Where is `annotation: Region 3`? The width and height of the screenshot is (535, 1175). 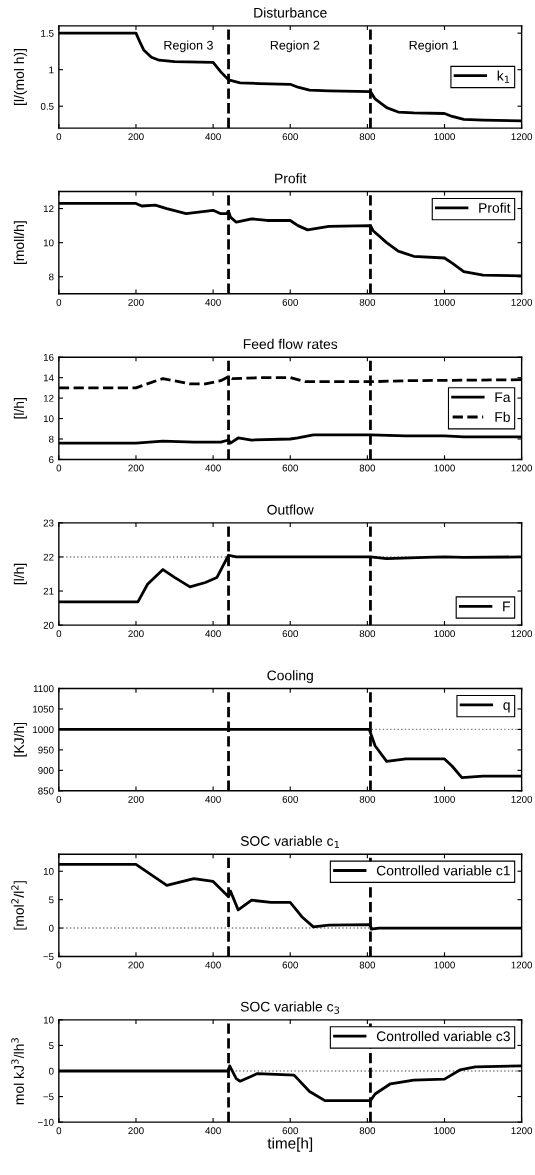 annotation: Region 3 is located at coordinates (188, 46).